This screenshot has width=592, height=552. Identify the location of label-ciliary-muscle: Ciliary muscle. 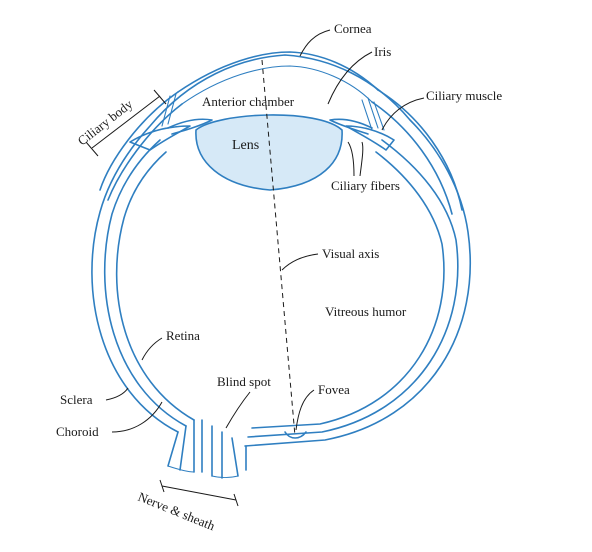
(464, 95).